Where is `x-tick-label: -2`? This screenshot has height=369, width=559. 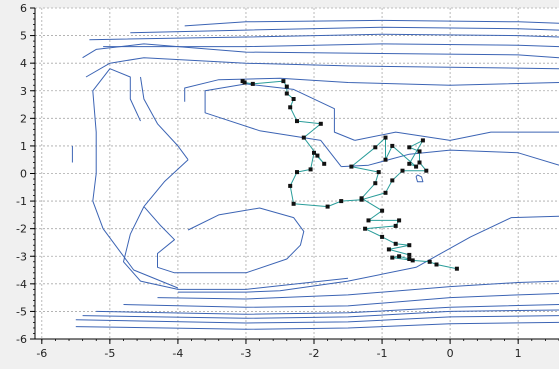 x-tick-label: -2 is located at coordinates (314, 353).